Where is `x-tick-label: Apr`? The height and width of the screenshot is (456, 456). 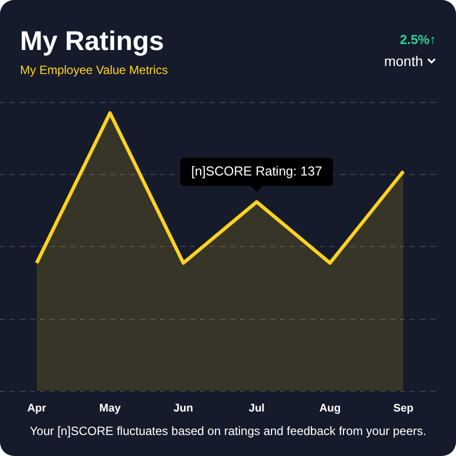
x-tick-label: Apr is located at coordinates (37, 408).